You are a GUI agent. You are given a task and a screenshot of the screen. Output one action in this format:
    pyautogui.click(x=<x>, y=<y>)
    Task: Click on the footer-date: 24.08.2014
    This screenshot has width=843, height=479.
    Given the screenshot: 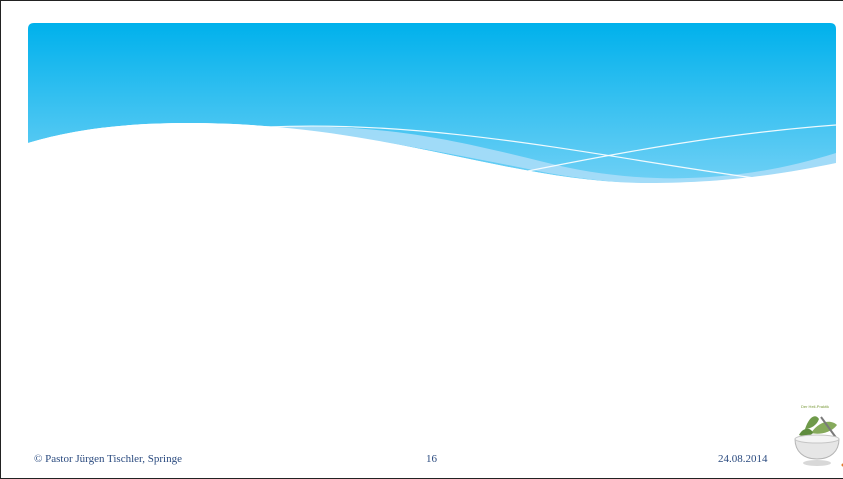 What is the action you would take?
    pyautogui.click(x=743, y=459)
    